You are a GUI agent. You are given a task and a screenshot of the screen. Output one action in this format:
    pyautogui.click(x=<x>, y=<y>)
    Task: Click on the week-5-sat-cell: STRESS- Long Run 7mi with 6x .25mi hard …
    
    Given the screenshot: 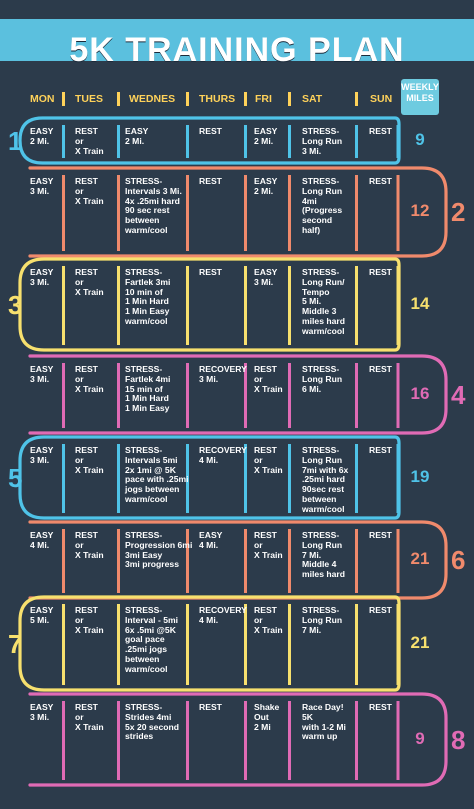 What is the action you would take?
    pyautogui.click(x=325, y=479)
    